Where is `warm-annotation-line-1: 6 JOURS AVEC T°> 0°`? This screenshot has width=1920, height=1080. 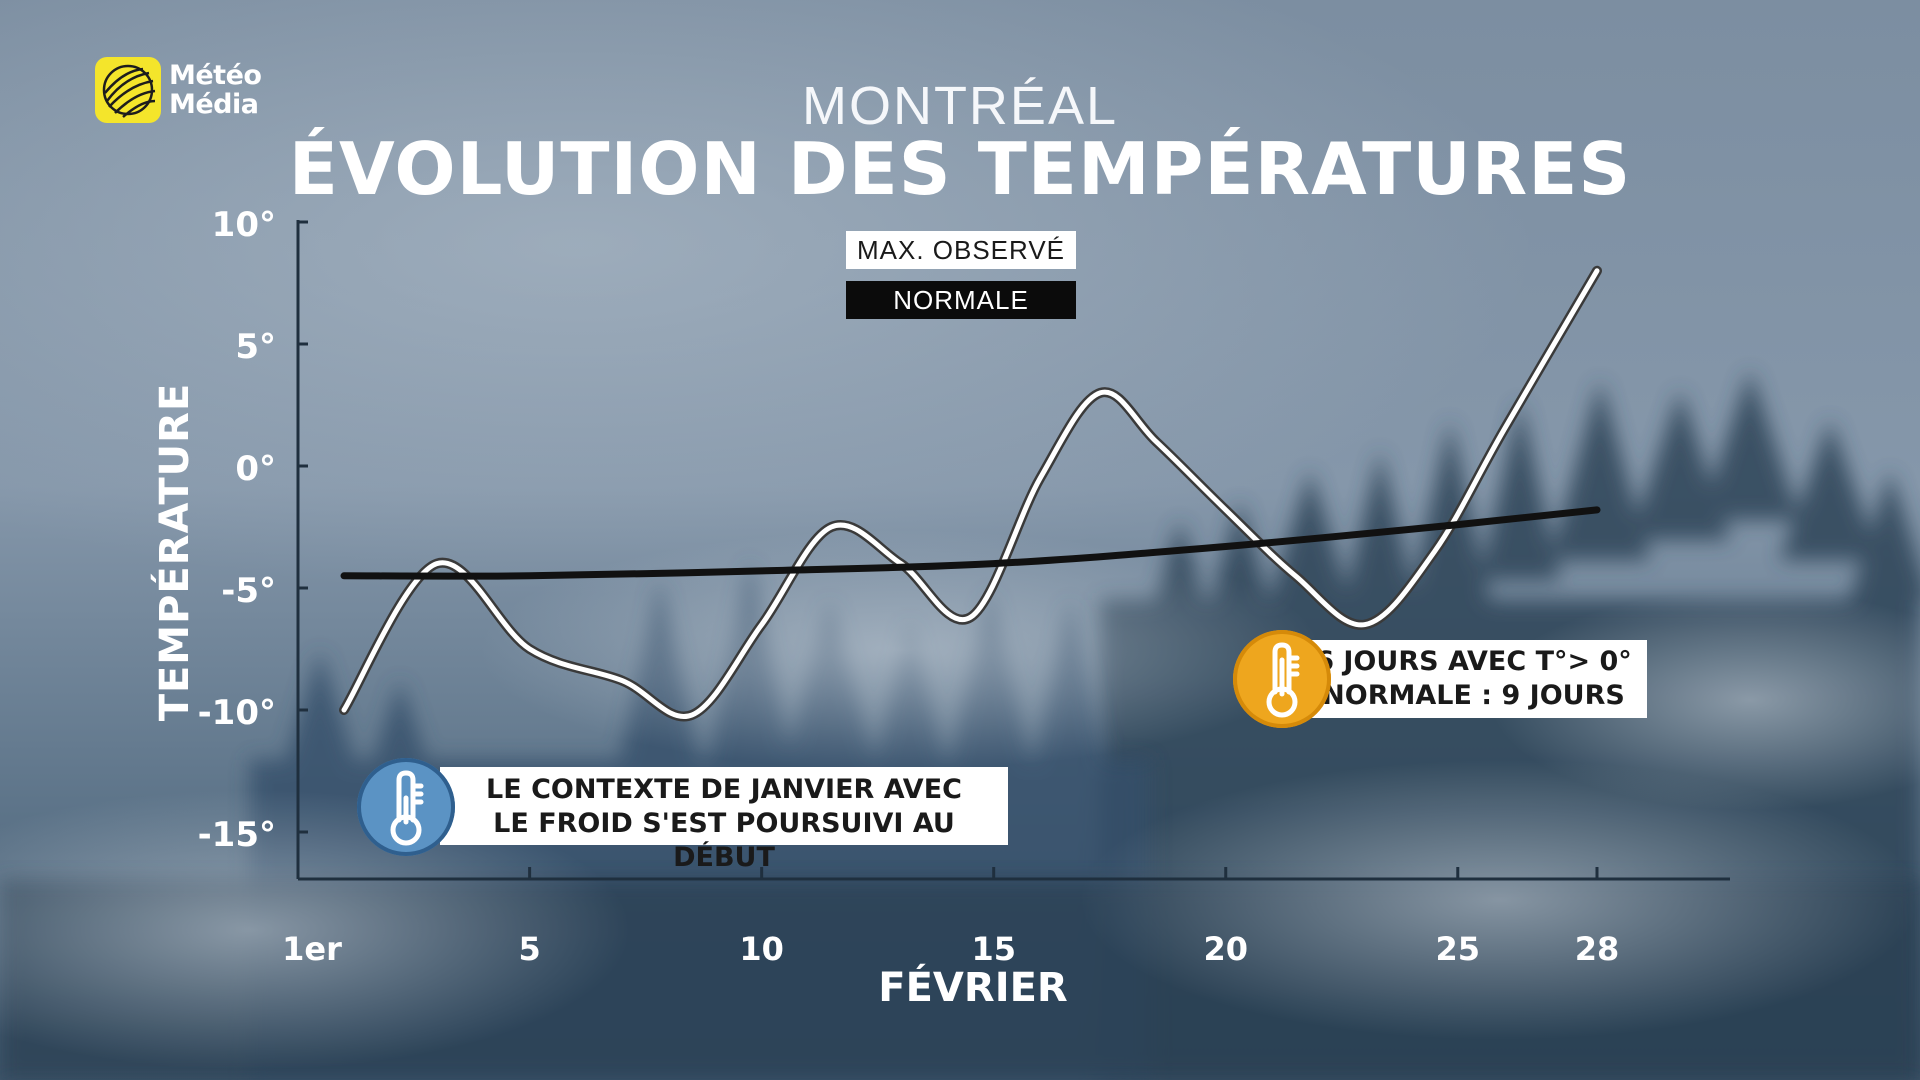
warm-annotation-line-1: 6 JOURS AVEC T°> 0° is located at coordinates (1473, 661).